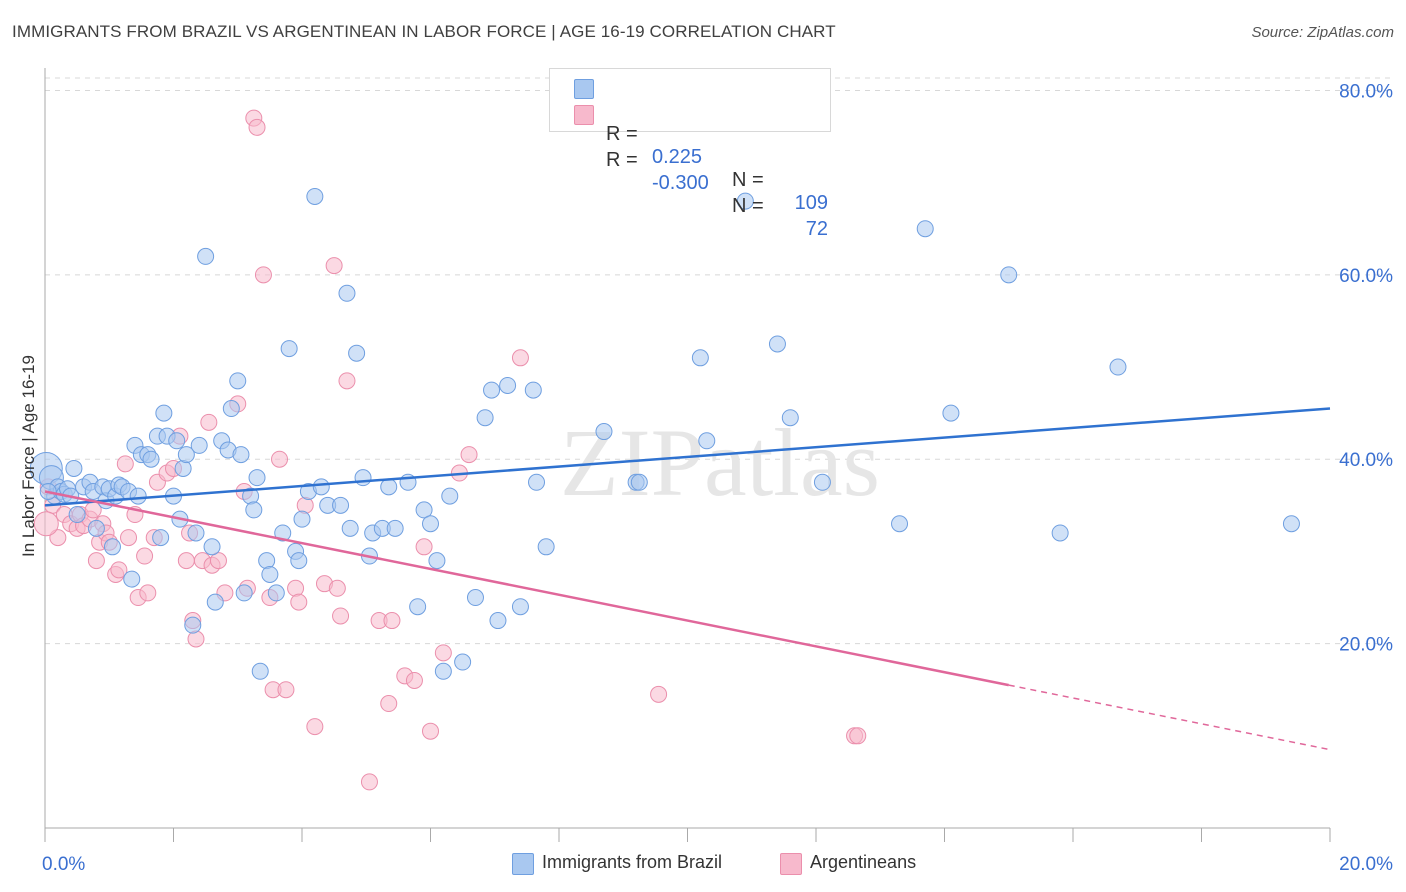 The height and width of the screenshot is (892, 1406). I want to click on legend-row-argentineans: R = -0.300 N = 72, so click(701, 171).